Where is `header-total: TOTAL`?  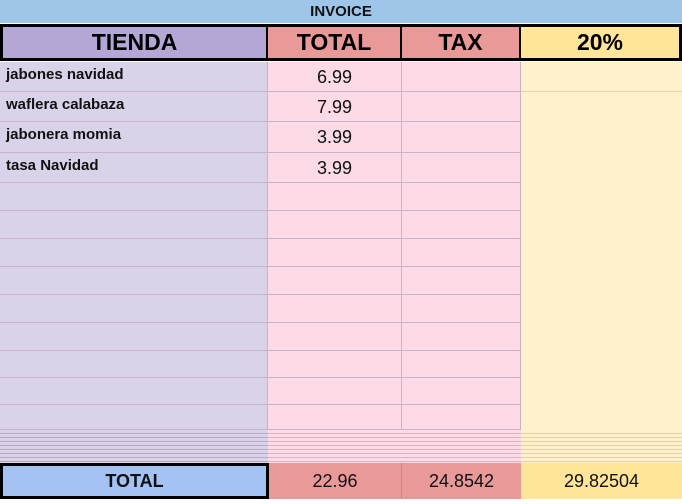
header-total: TOTAL is located at coordinates (335, 42).